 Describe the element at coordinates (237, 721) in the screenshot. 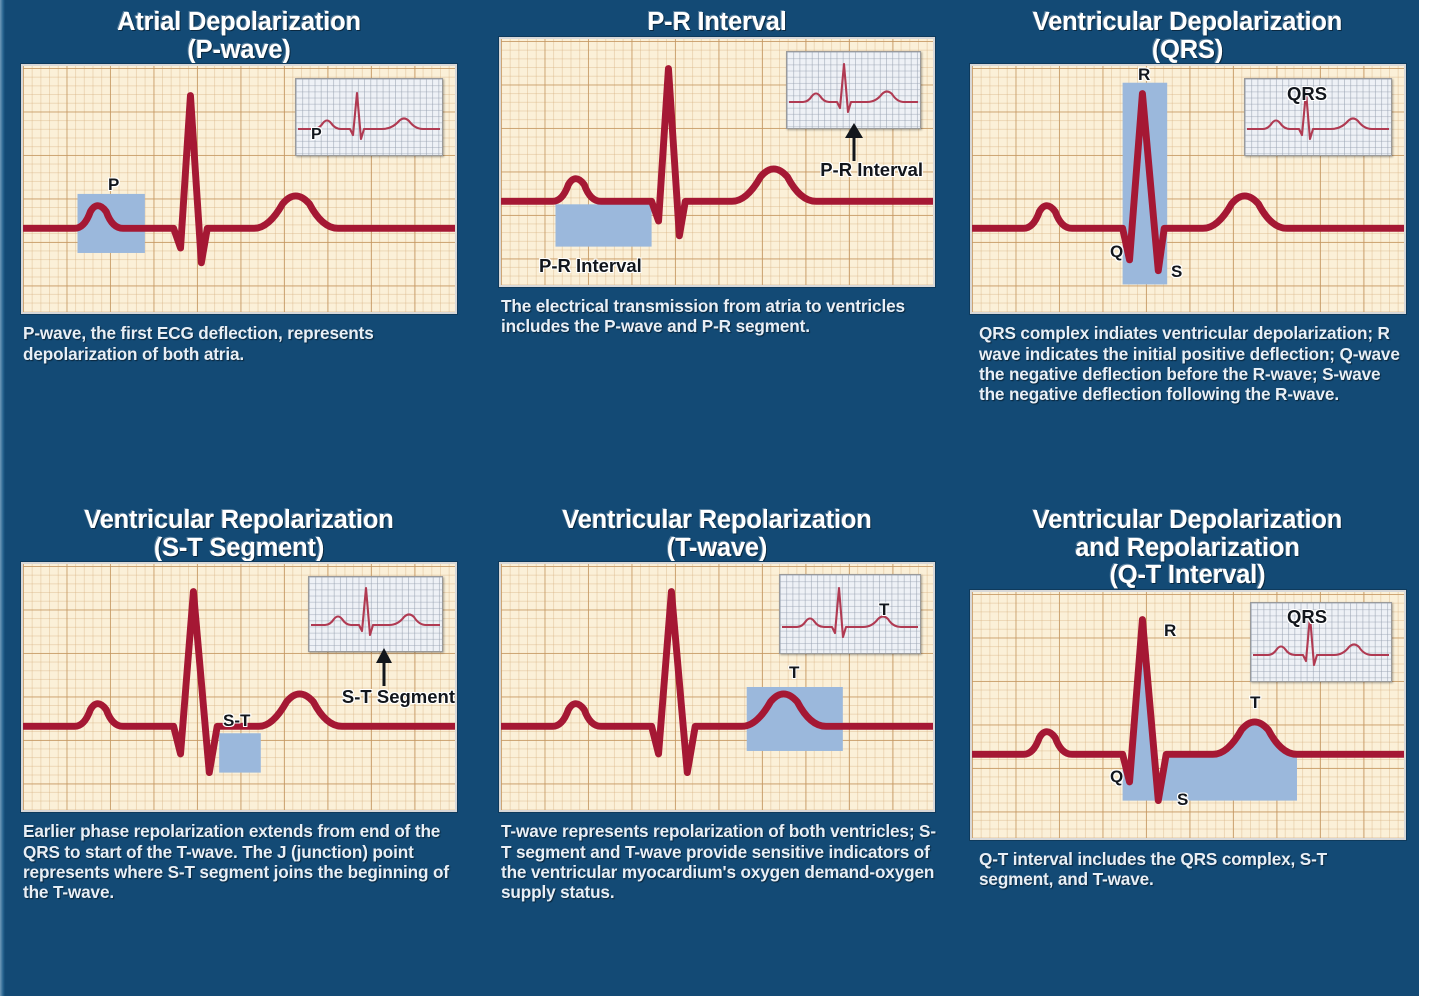

I see `wave-label-st: S-T` at that location.